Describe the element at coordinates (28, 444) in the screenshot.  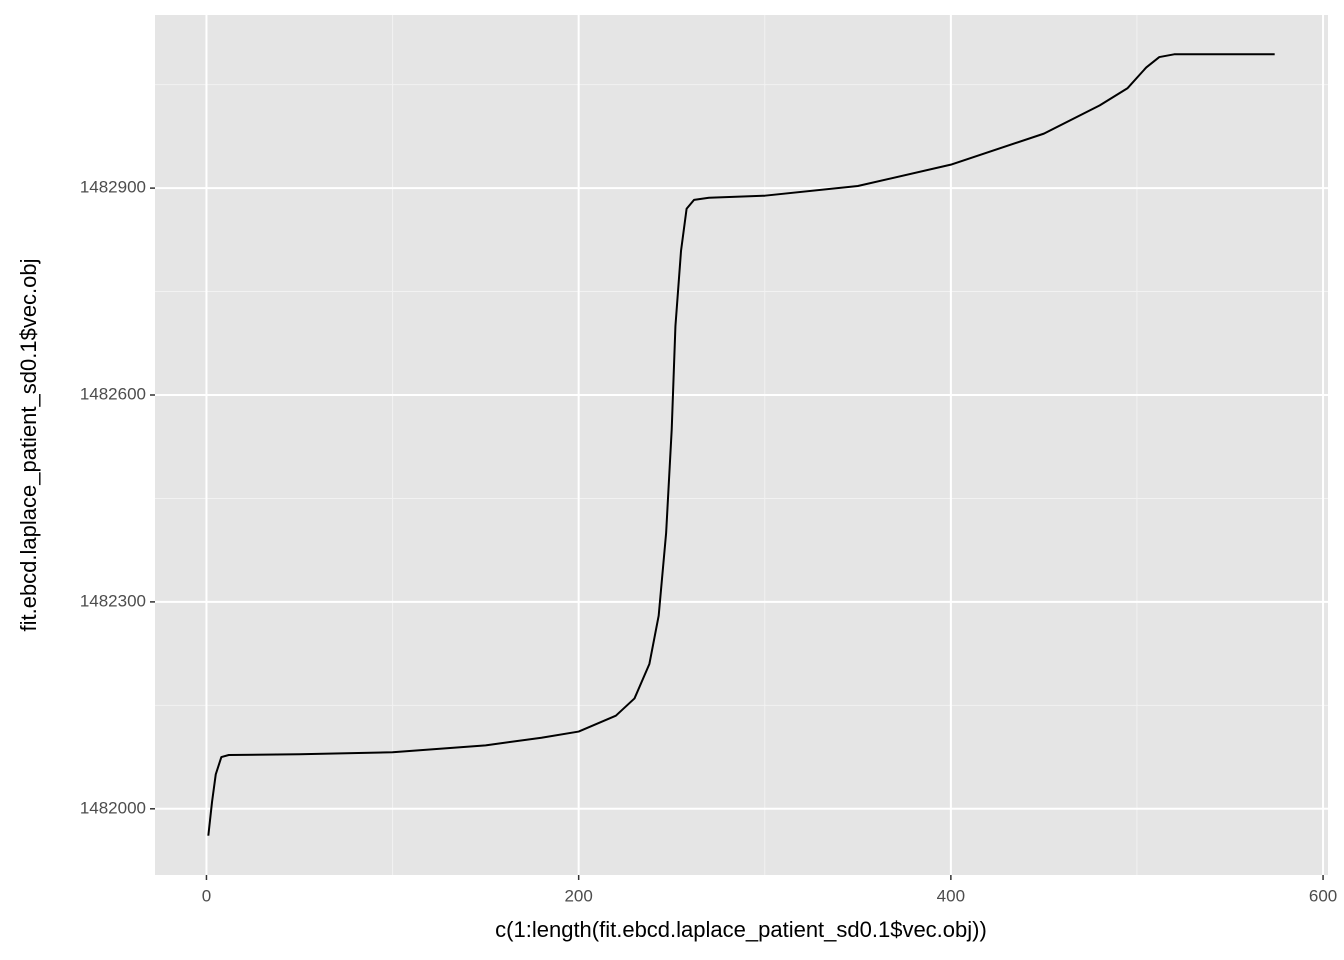
I see `y-axis-title: fit.ebcd.laplace_patient_sd0.1$vec.obj` at that location.